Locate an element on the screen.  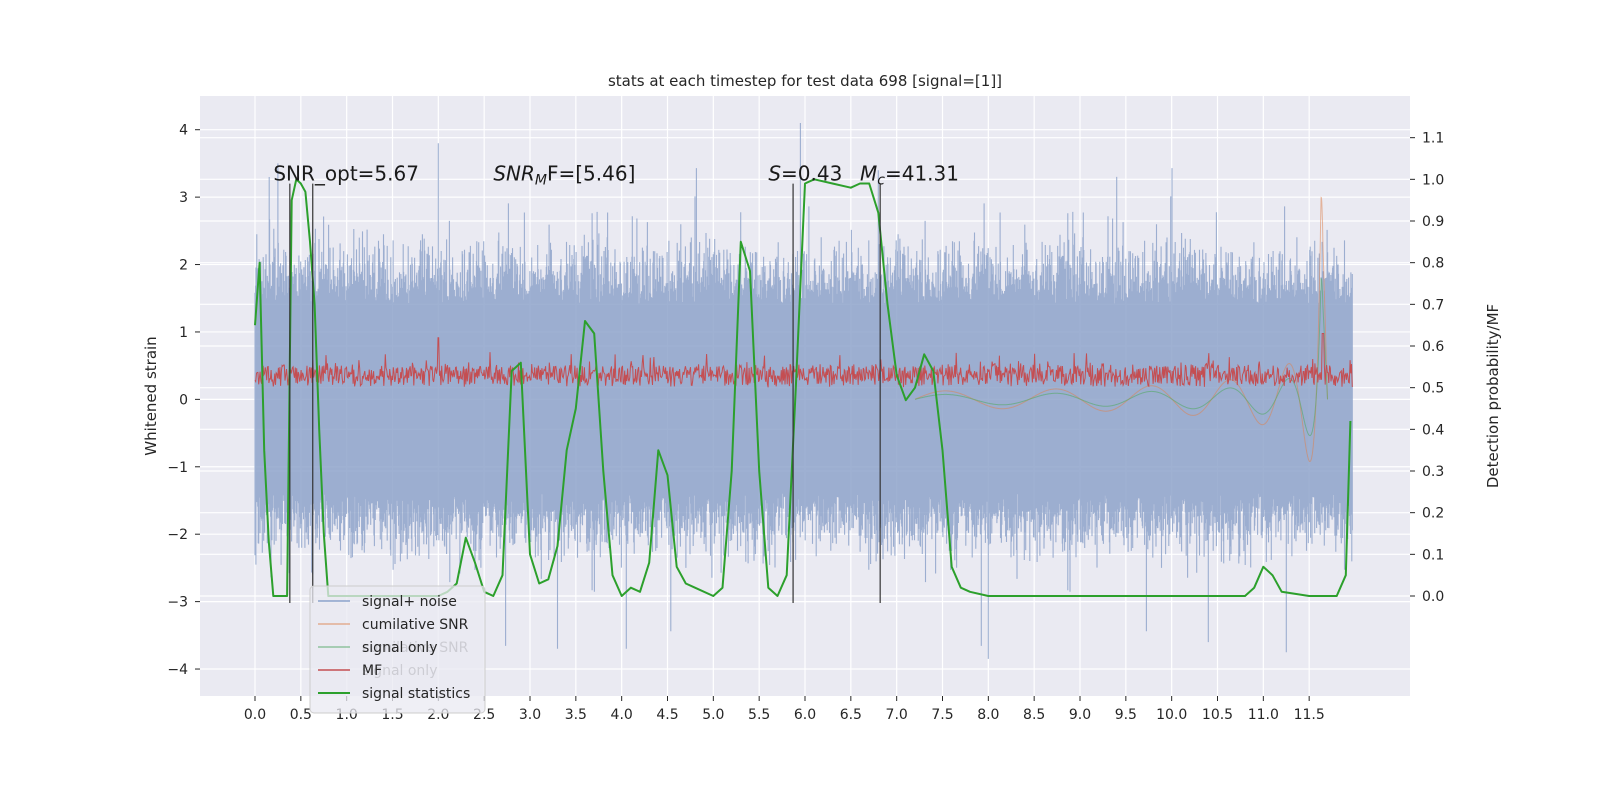
y-tick-label: 4 is located at coordinates (183, 131).